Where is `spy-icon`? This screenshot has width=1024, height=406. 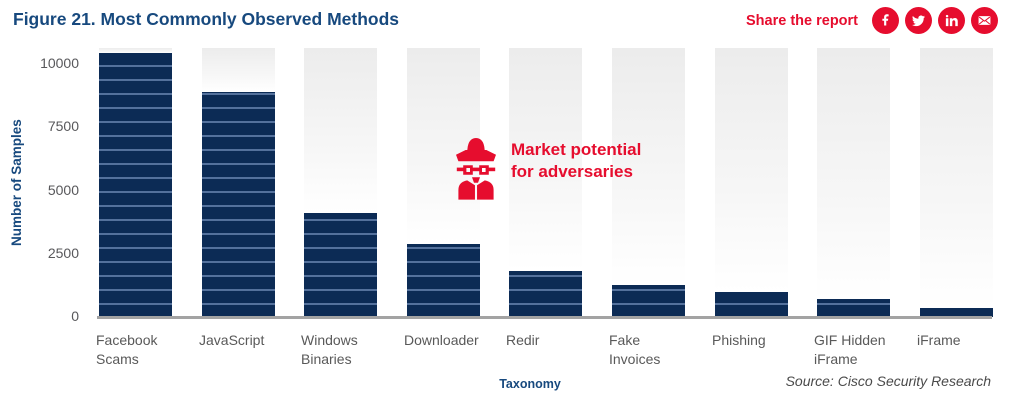
spy-icon is located at coordinates (476, 168).